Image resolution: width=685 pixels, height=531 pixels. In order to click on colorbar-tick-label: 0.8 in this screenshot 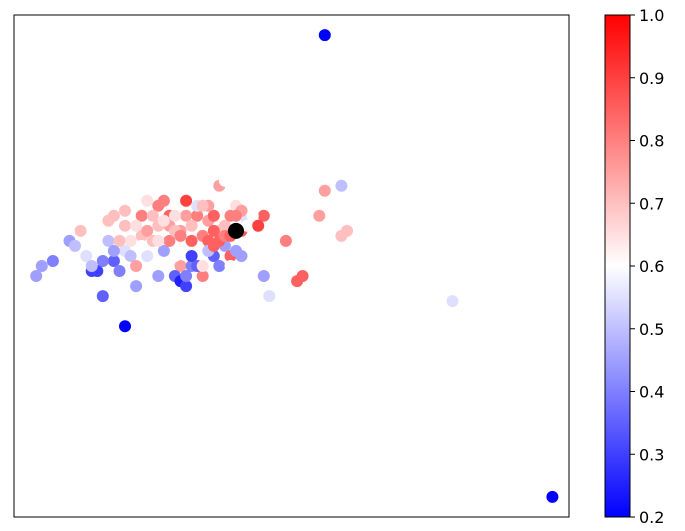, I will do `click(651, 141)`.